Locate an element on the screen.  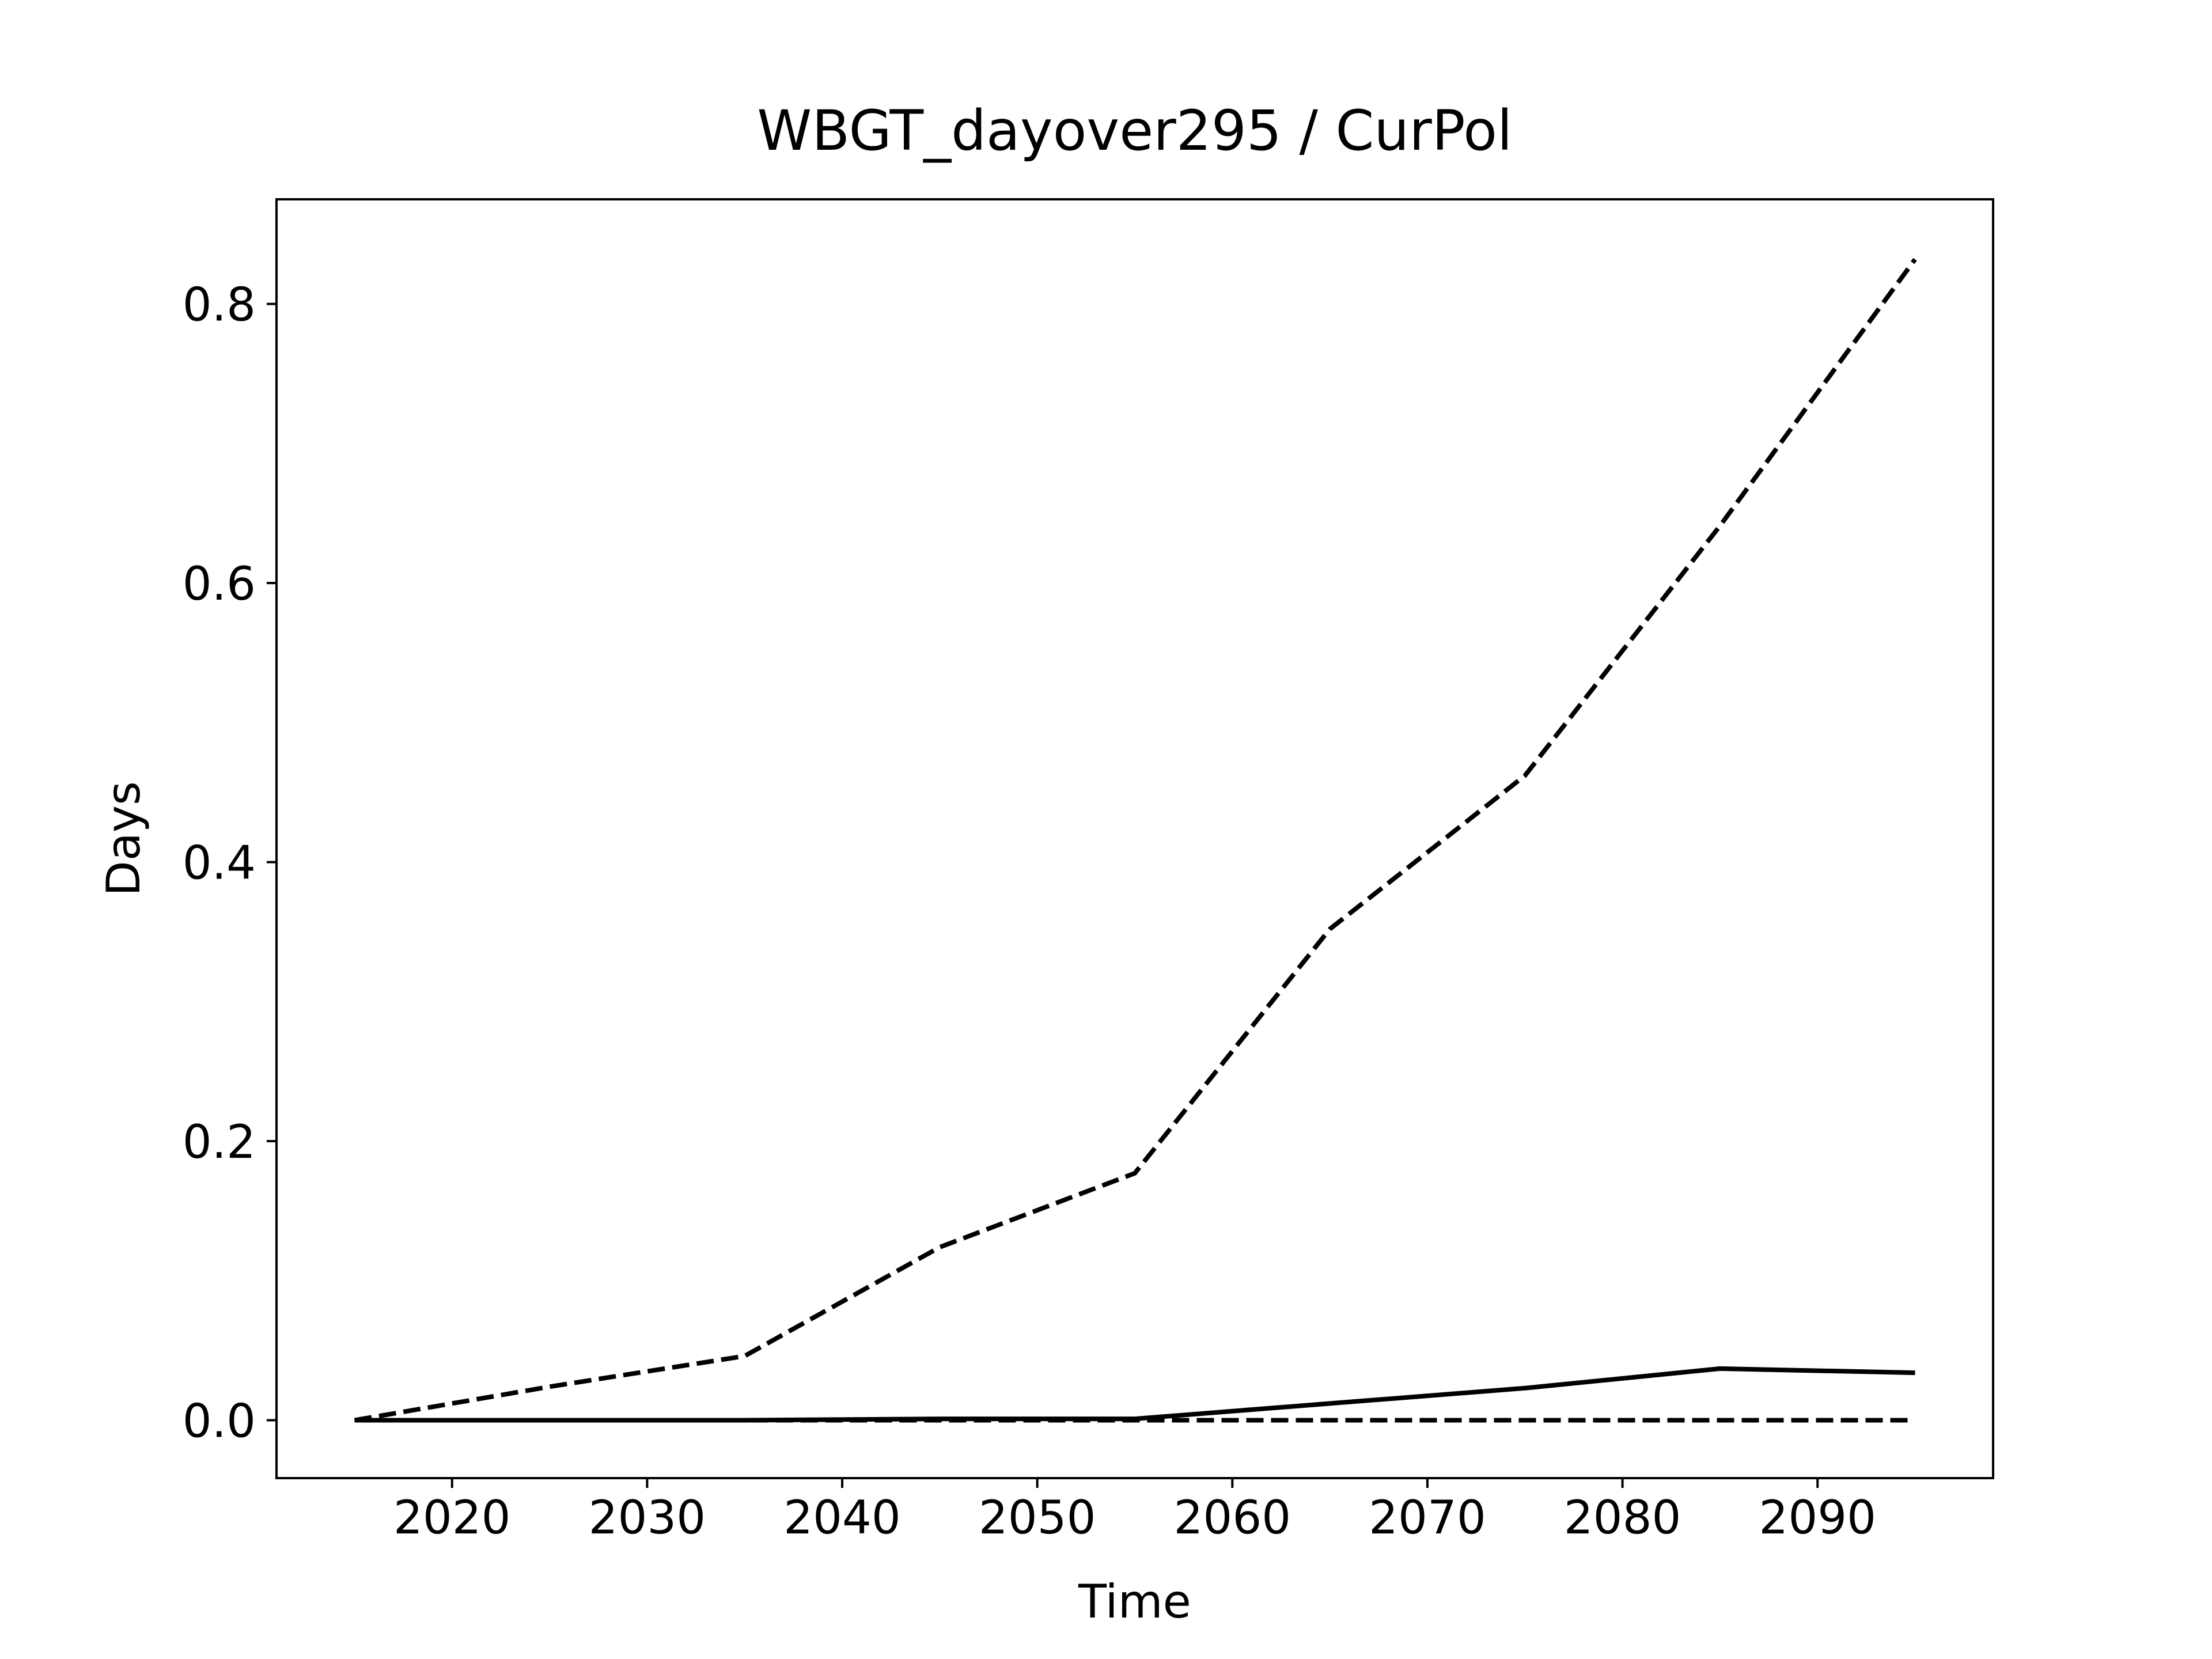
y-tick-label: 0.6 is located at coordinates (219, 584).